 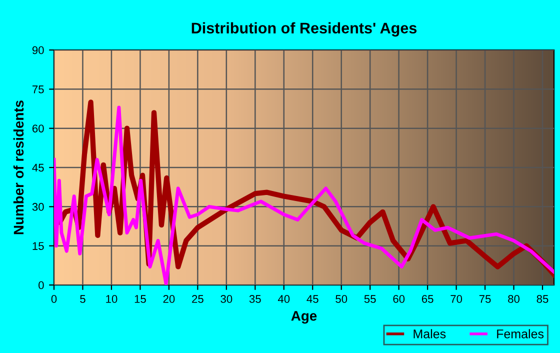 What do you see at coordinates (41, 285) in the screenshot?
I see `y-tick-label: 0` at bounding box center [41, 285].